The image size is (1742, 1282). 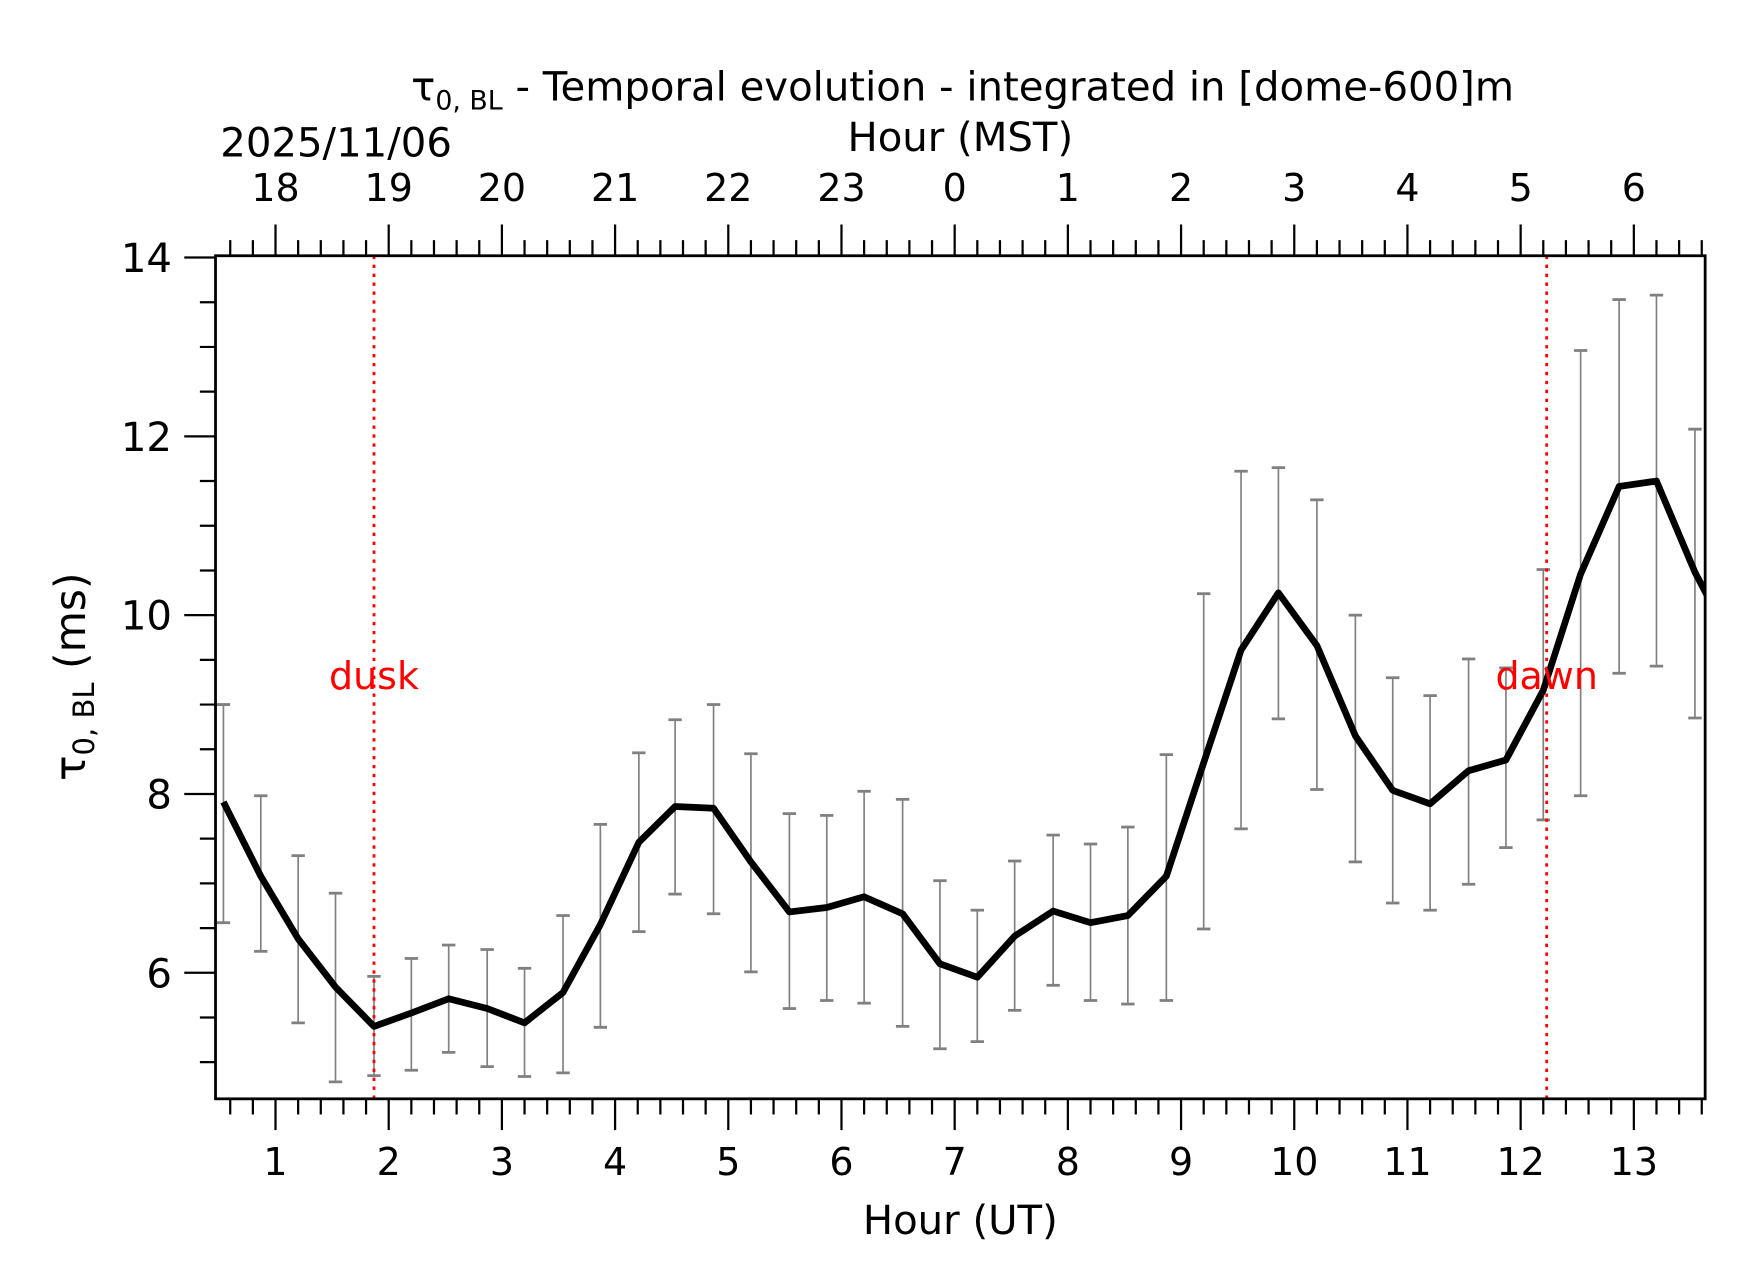 I want to click on annotation-label-dusk: dusk, so click(x=374, y=676).